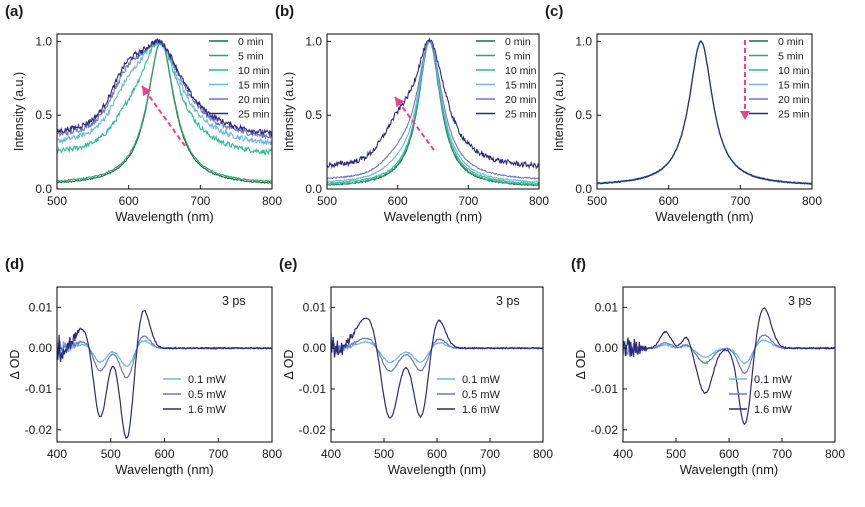  I want to click on panel-label: (c), so click(554, 11).